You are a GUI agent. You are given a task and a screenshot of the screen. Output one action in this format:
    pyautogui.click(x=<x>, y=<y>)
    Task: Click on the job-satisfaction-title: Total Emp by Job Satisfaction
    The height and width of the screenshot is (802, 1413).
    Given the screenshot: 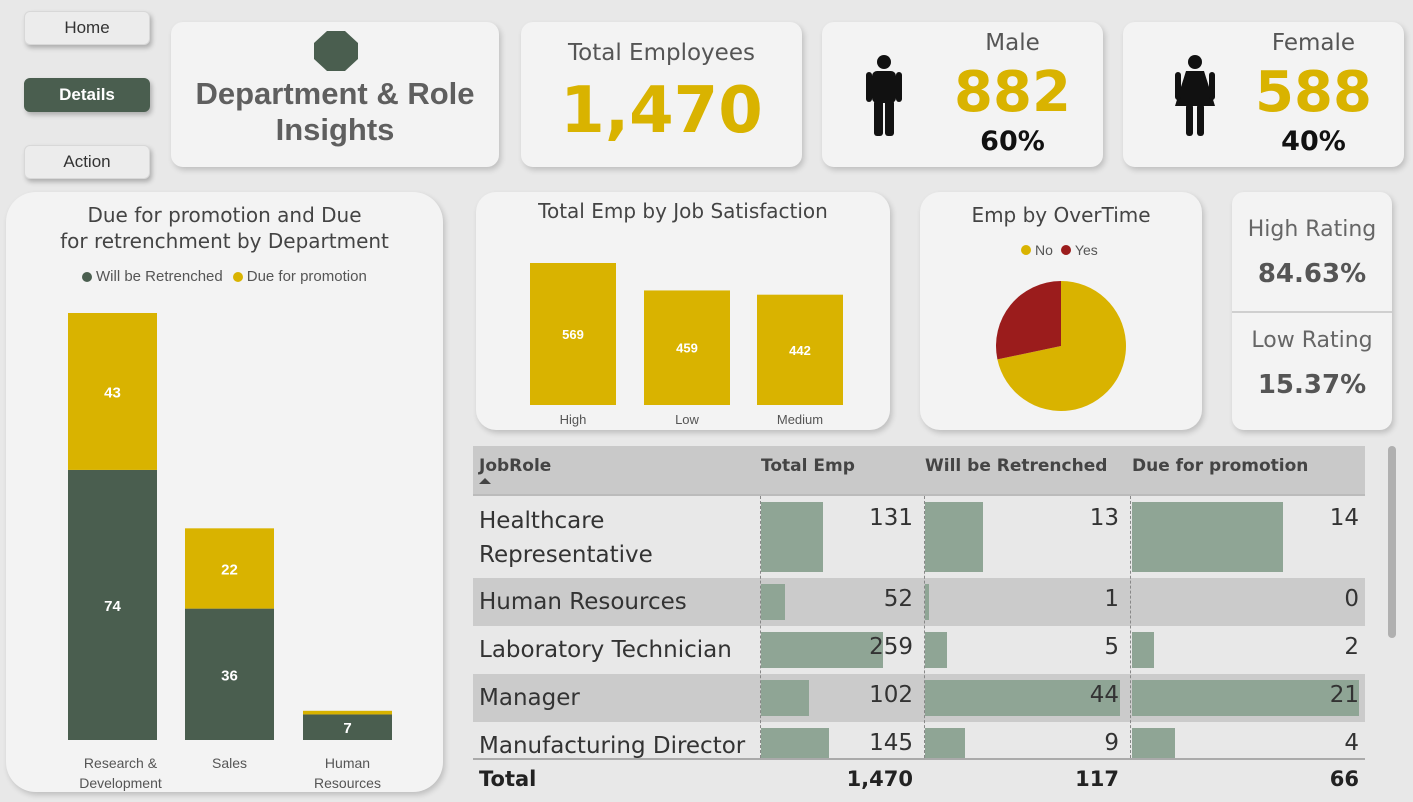 What is the action you would take?
    pyautogui.click(x=683, y=211)
    